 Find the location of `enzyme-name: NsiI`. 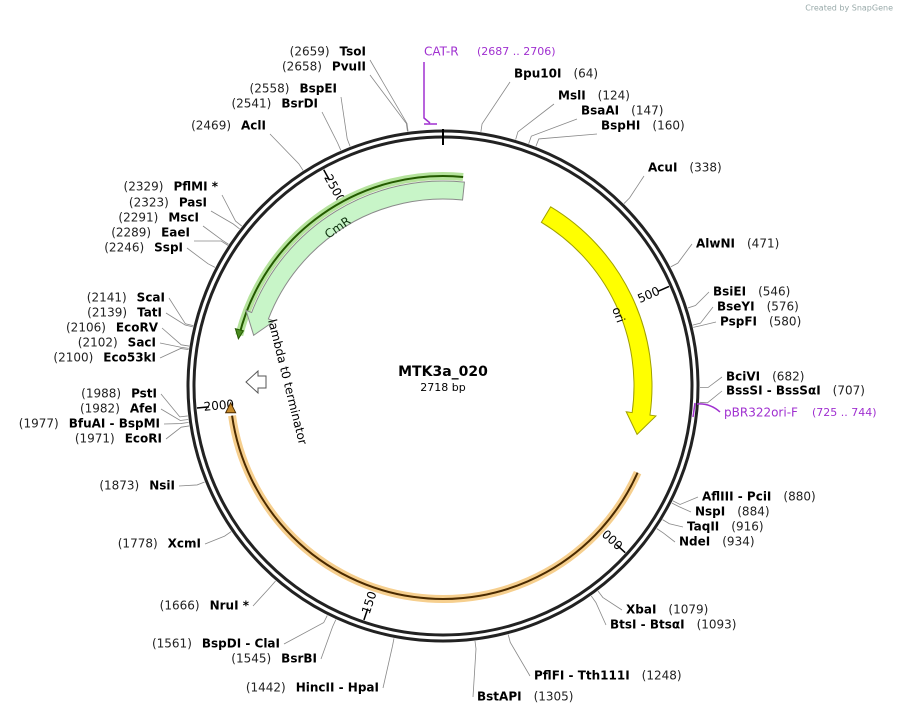

enzyme-name: NsiI is located at coordinates (162, 486).